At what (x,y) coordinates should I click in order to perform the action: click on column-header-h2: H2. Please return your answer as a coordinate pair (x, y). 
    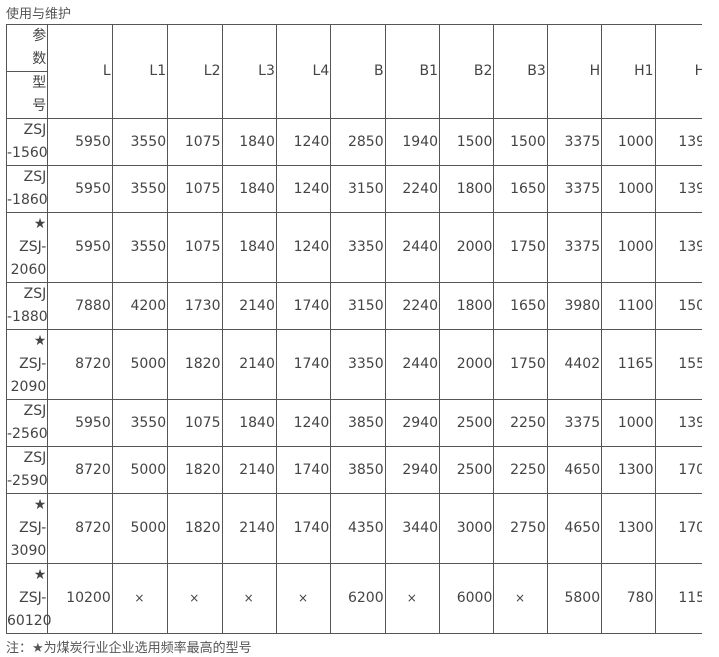
    Looking at the image, I should click on (678, 71).